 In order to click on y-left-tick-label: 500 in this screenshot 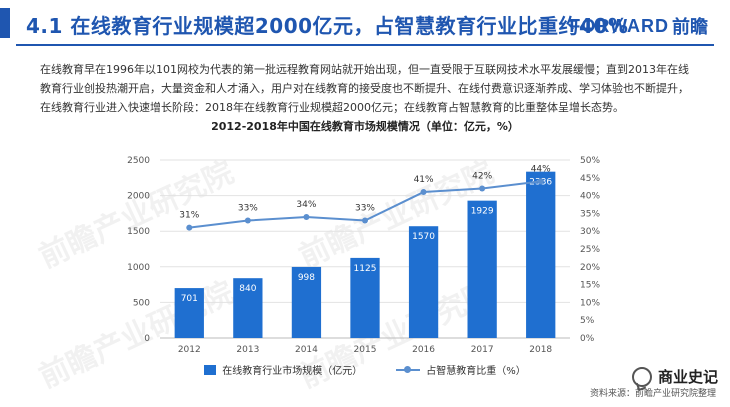, I will do `click(141, 303)`.